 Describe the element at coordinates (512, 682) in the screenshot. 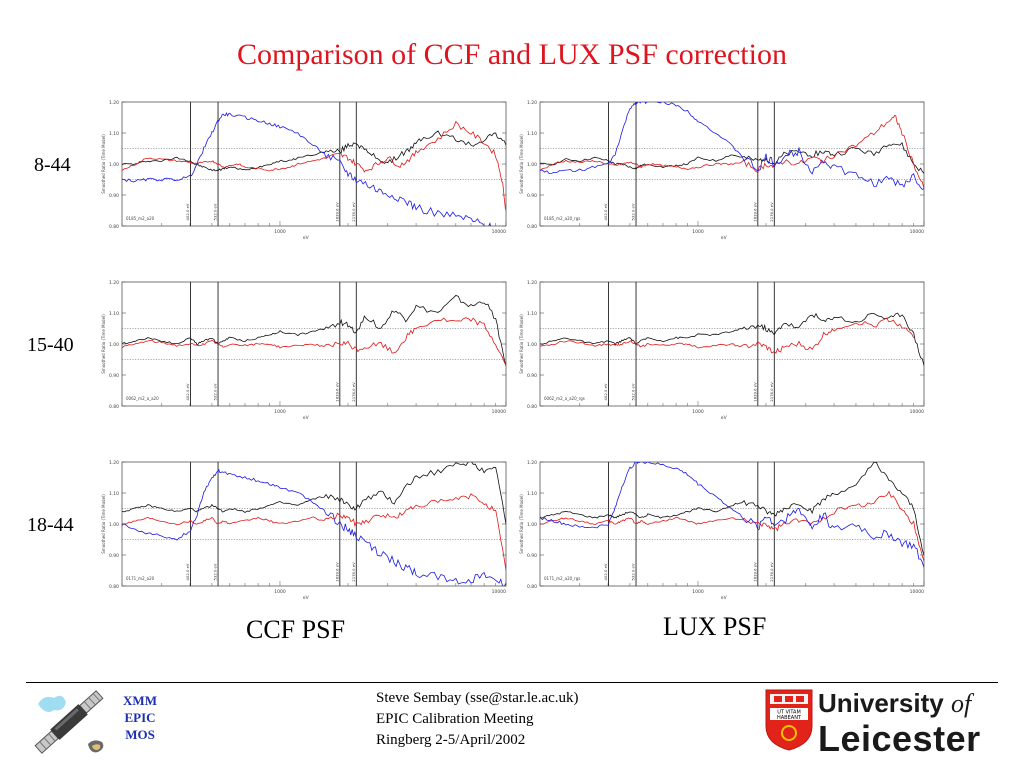

I see `footer-divider` at that location.